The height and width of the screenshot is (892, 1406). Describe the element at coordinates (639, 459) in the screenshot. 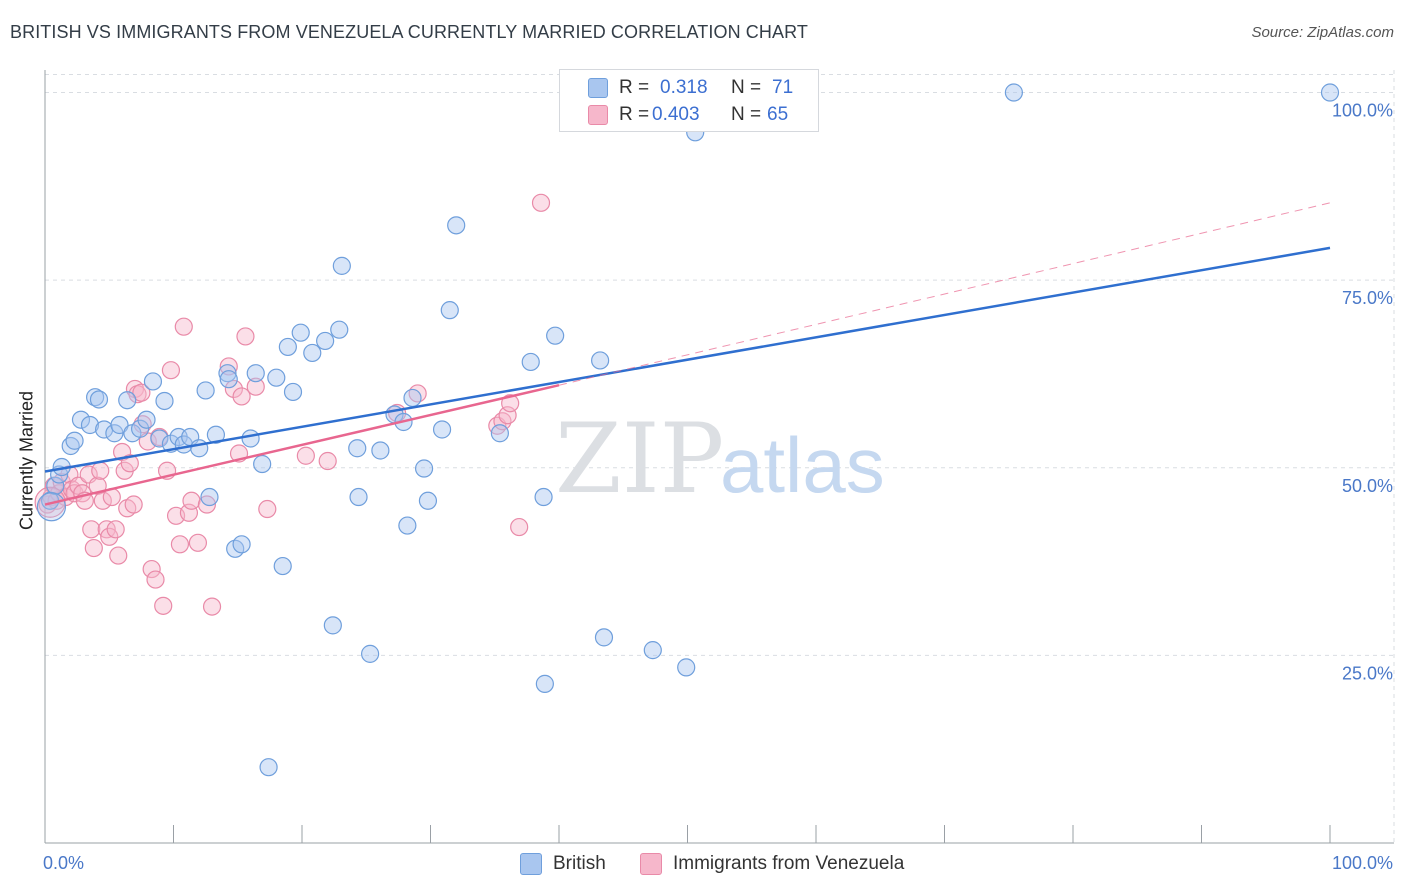

I see `watermark-zip: ZIP` at that location.